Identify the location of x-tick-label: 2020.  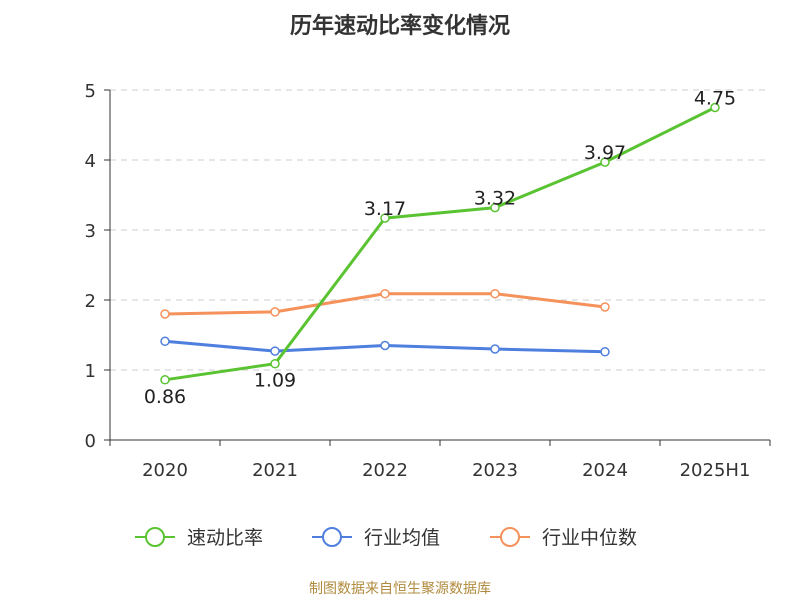
(165, 470).